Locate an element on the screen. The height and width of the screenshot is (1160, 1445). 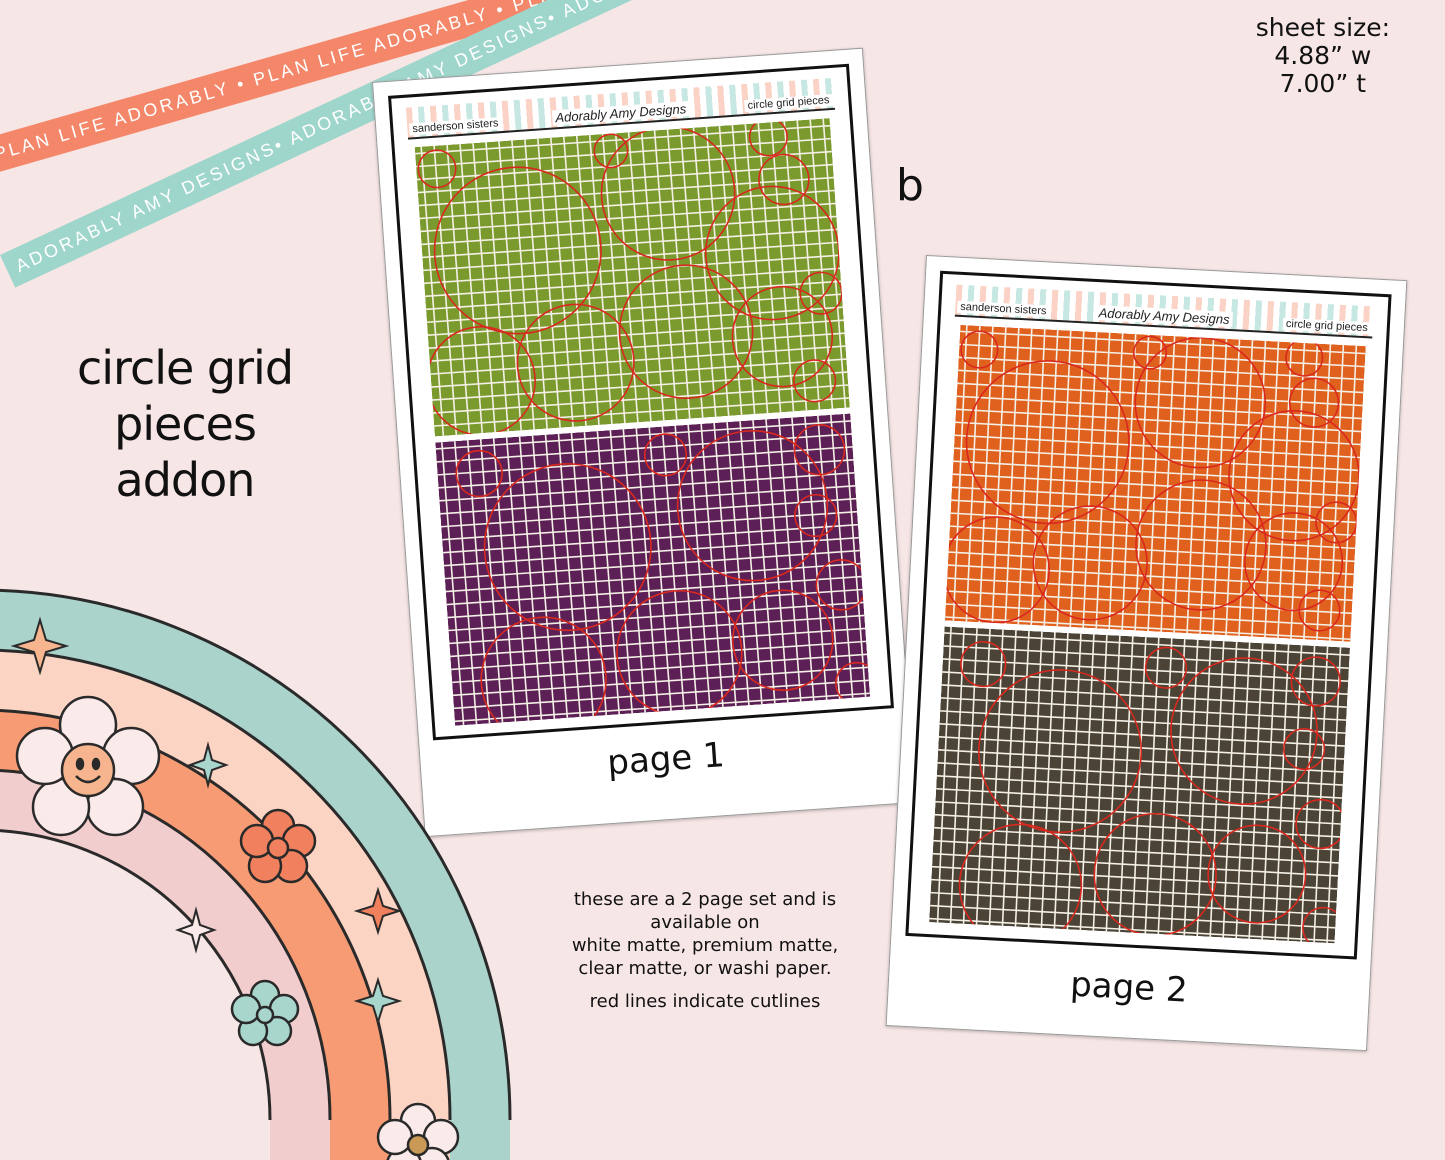
title-line: addon is located at coordinates (185, 480).